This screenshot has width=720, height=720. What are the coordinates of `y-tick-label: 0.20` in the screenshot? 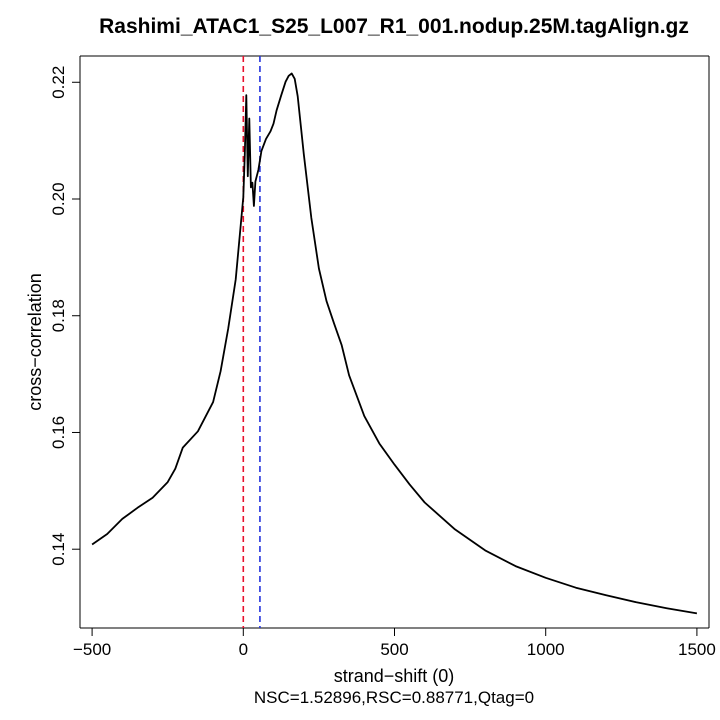 It's located at (58, 198).